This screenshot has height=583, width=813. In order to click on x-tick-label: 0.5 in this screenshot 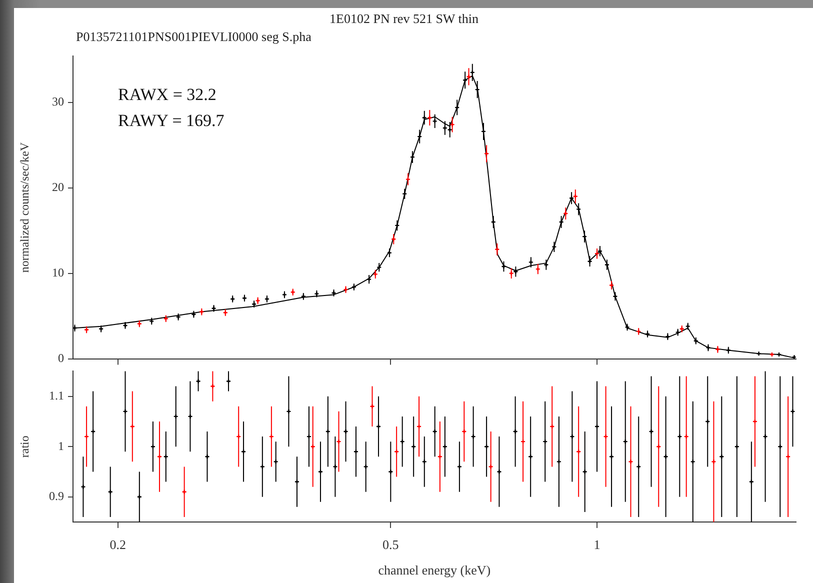, I will do `click(390, 544)`.